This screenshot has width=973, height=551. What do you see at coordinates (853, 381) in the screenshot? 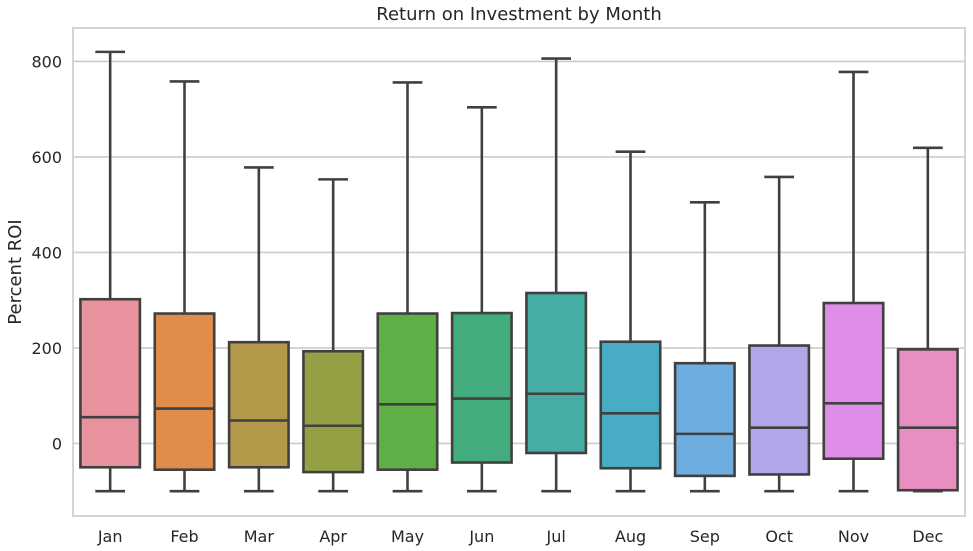
I see `box-nov` at bounding box center [853, 381].